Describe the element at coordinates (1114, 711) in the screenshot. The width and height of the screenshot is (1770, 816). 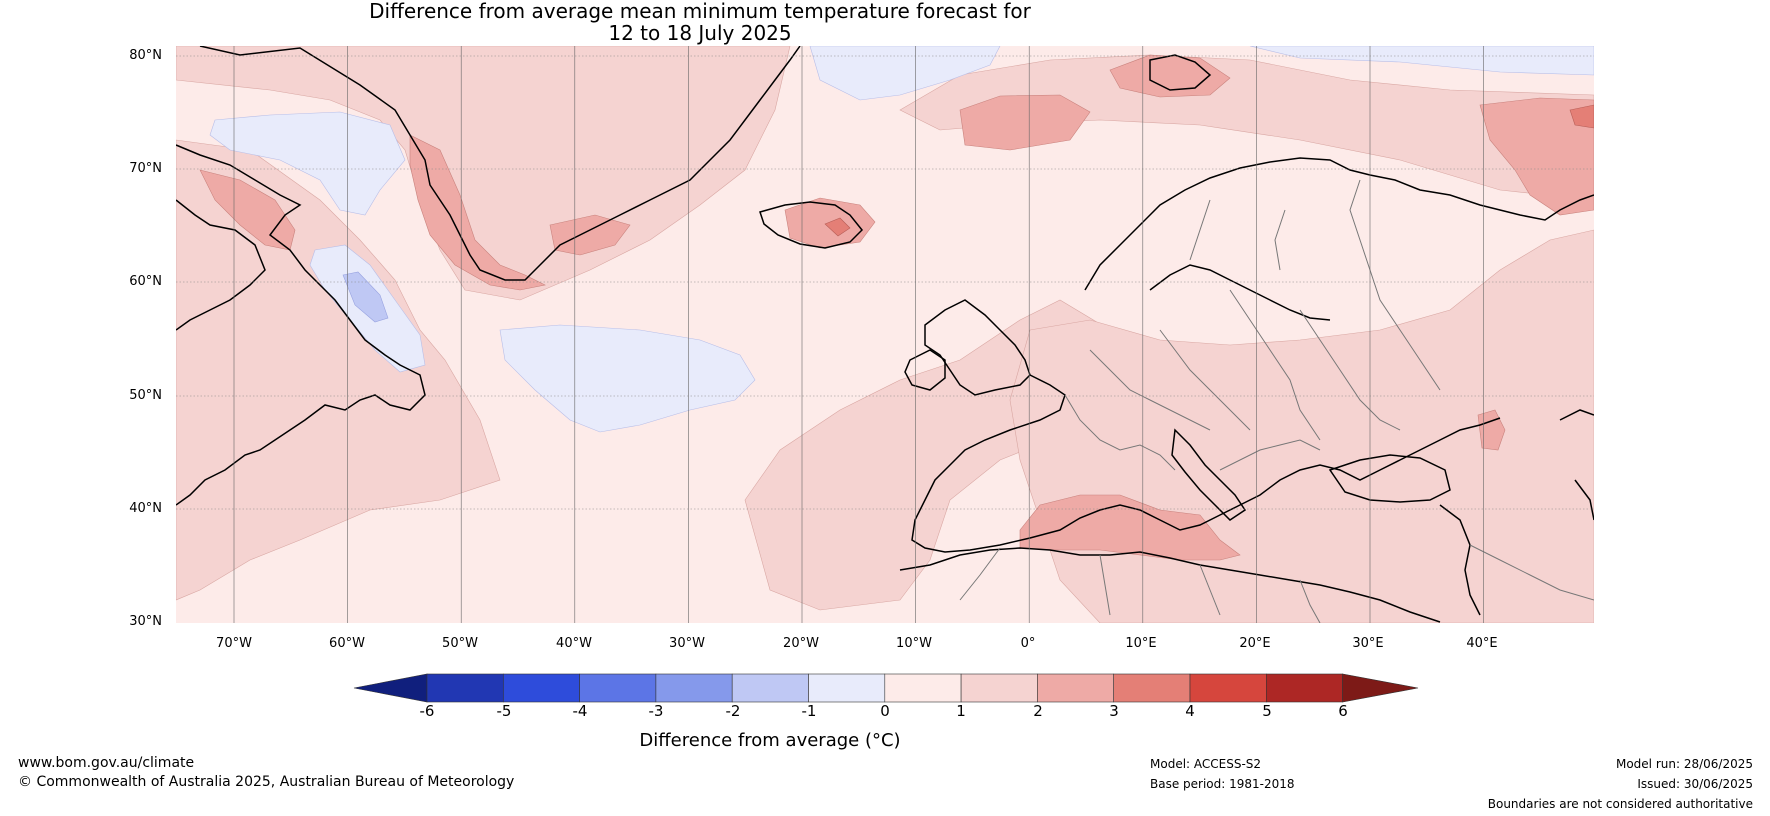
I see `colorbar-tick: 3` at that location.